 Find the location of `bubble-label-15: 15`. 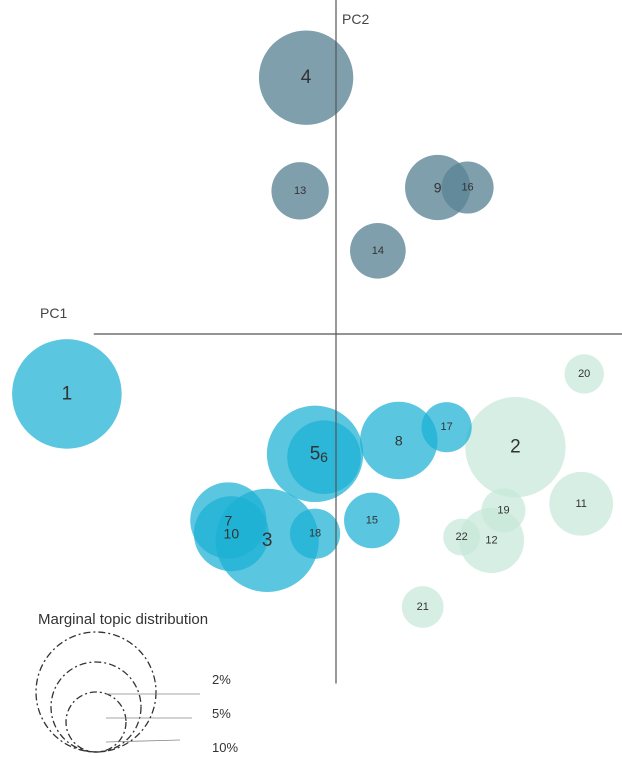

bubble-label-15: 15 is located at coordinates (372, 520).